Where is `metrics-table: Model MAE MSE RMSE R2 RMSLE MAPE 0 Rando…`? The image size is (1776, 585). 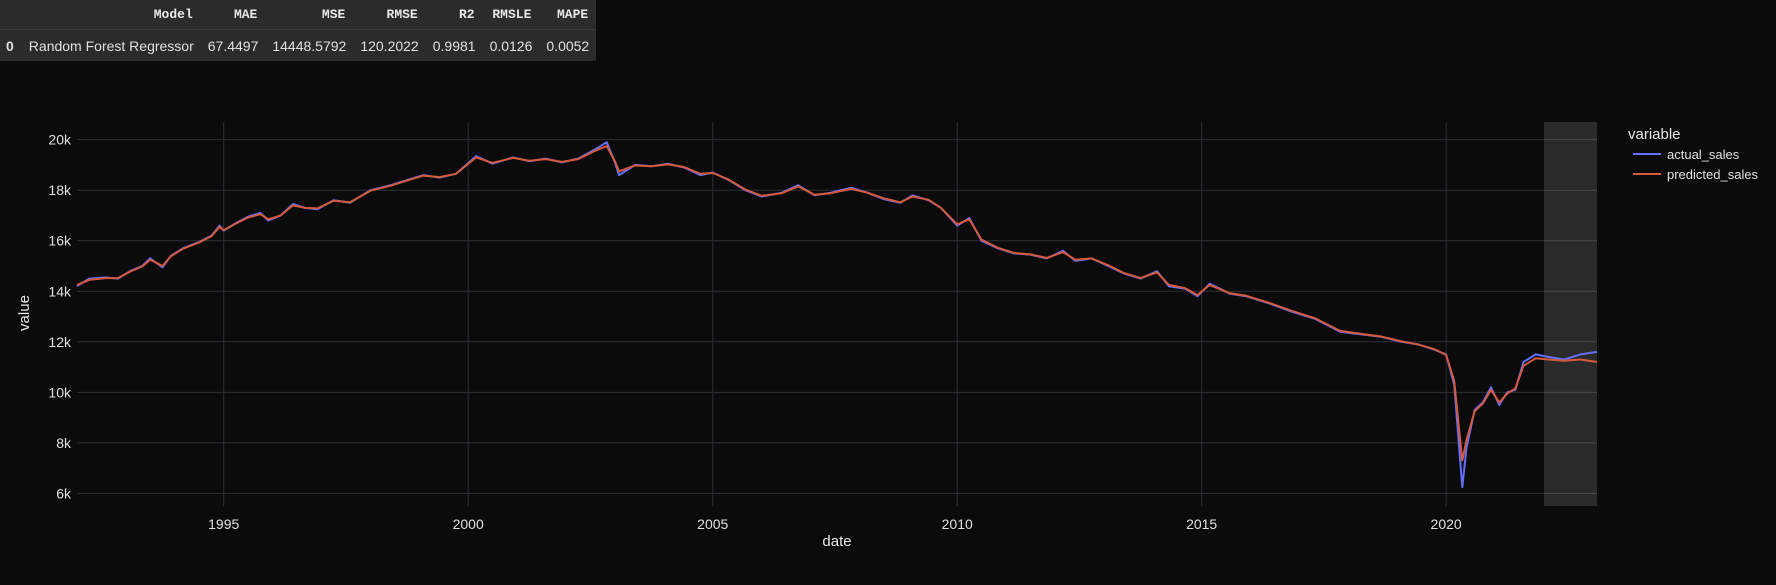
metrics-table: Model MAE MSE RMSE R2 RMSLE MAPE 0 Rando… is located at coordinates (298, 30).